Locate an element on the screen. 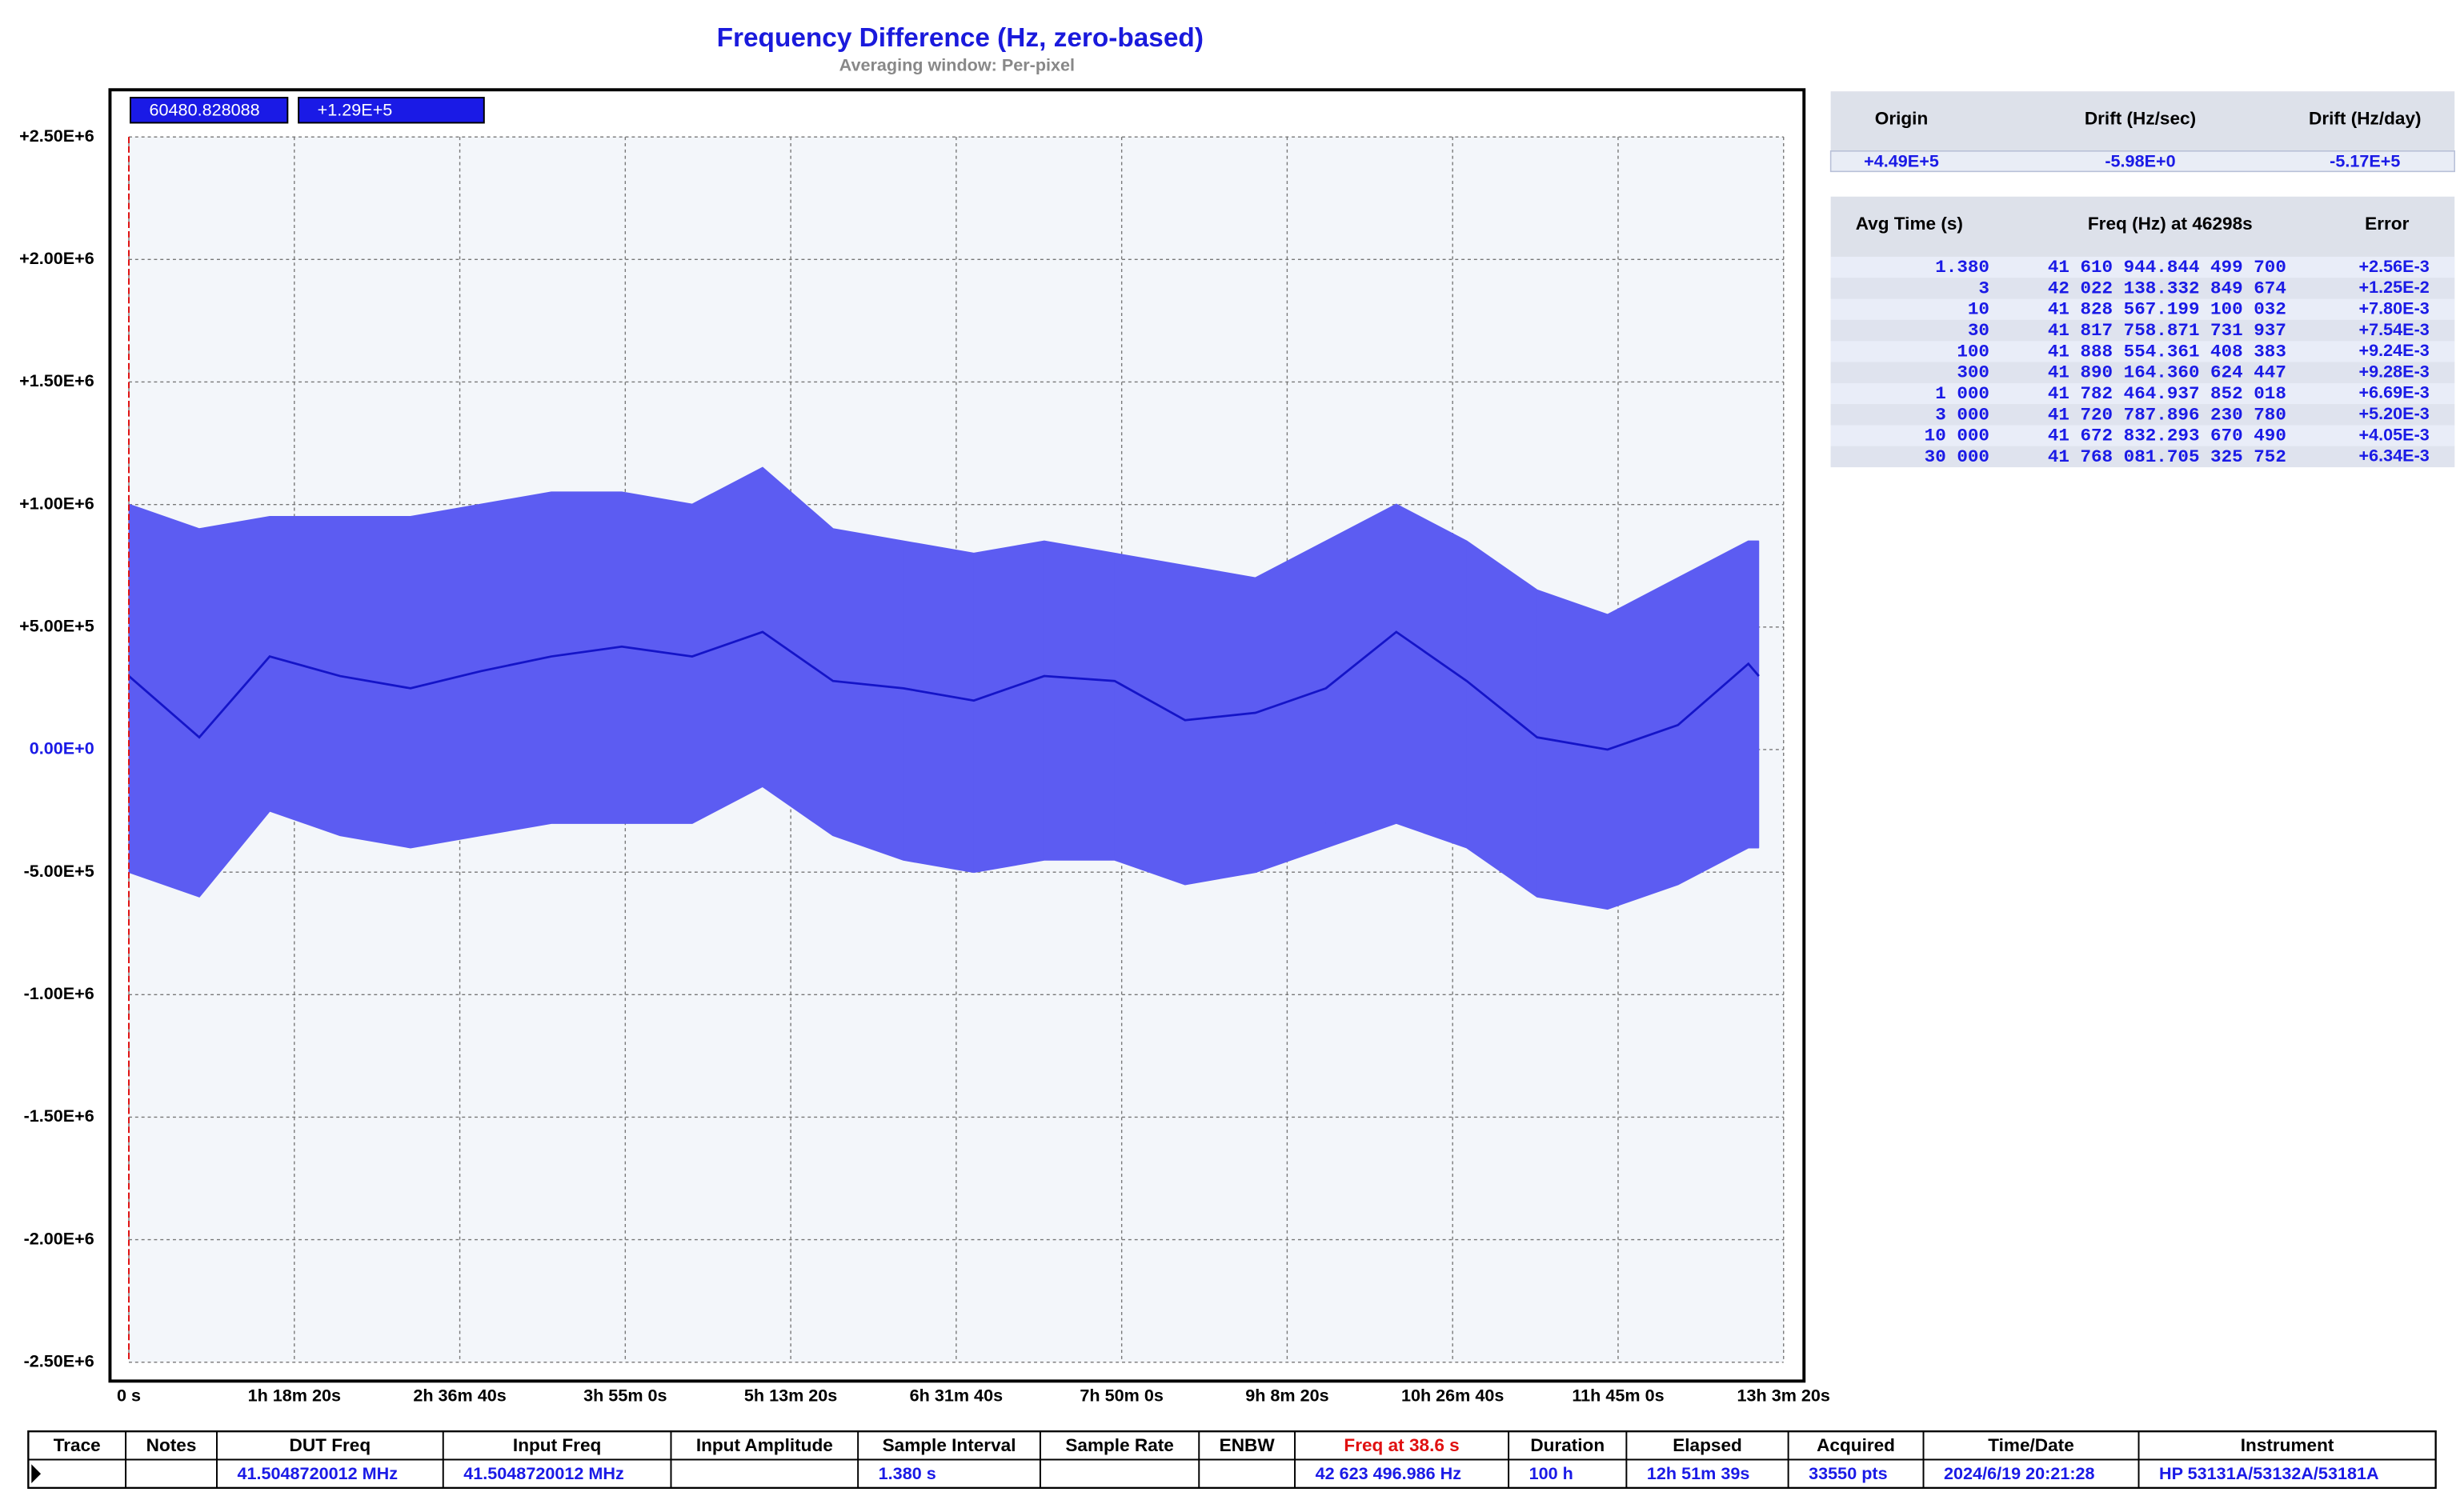 The image size is (2464, 1496). y-tick-label: 0.00E+0 is located at coordinates (62, 748).